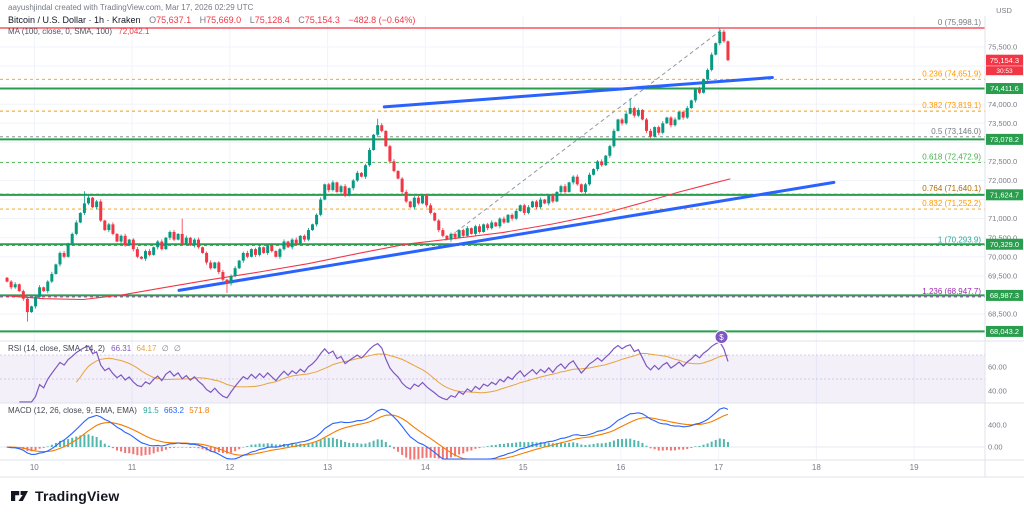 The height and width of the screenshot is (512, 1024). What do you see at coordinates (1004, 331) in the screenshot?
I see `sr-price-badge: 68,043.2` at bounding box center [1004, 331].